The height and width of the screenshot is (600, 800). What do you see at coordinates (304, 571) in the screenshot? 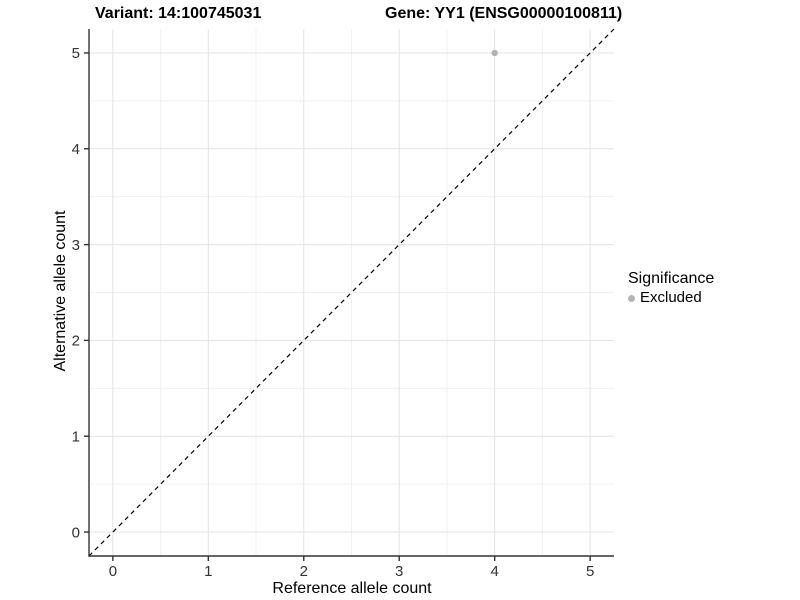
I see `x-tick-label: 2` at bounding box center [304, 571].